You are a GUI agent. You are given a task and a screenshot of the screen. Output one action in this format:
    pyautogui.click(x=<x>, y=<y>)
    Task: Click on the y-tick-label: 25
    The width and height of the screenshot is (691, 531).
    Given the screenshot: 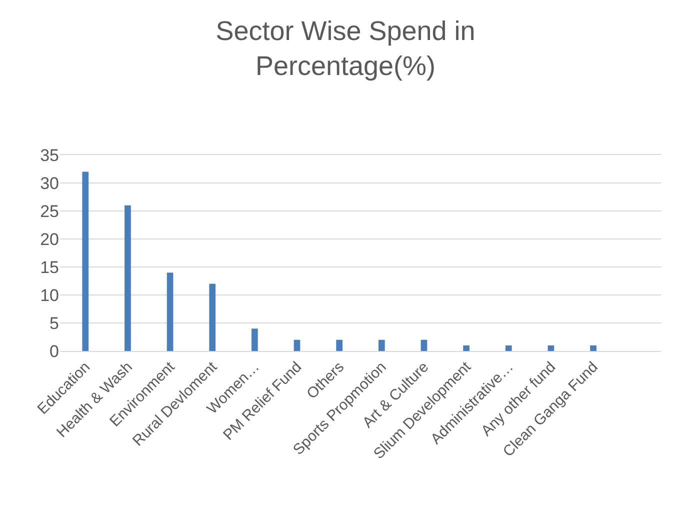 What is the action you would take?
    pyautogui.click(x=49, y=211)
    